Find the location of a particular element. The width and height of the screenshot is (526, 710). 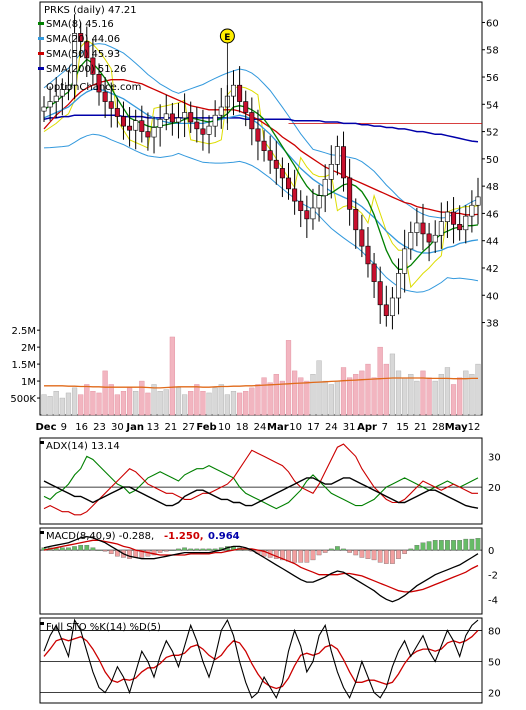

x-tick-label: 7 is located at coordinates (385, 427).